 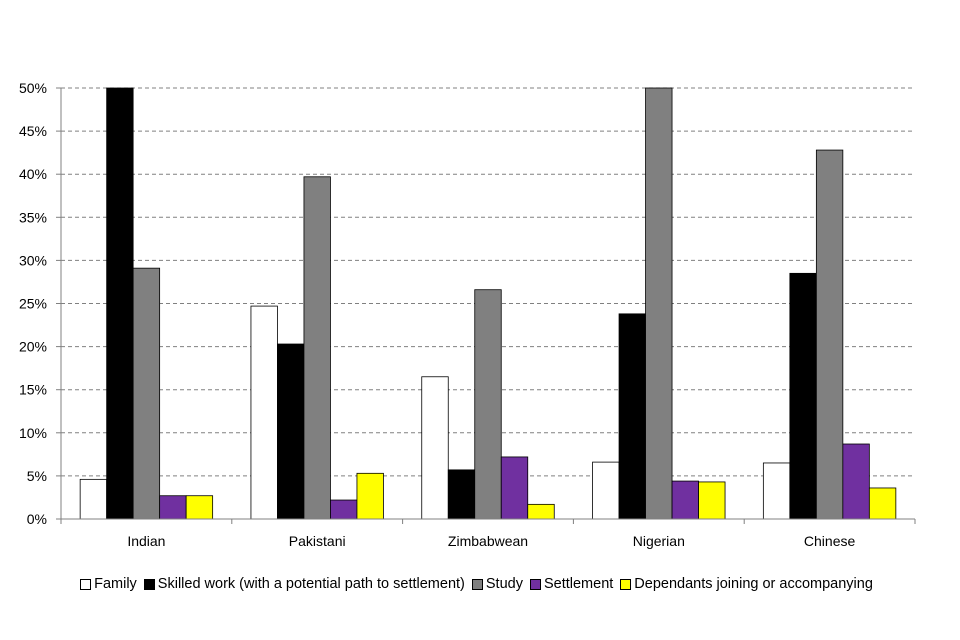 I want to click on legend-label: Study, so click(x=504, y=584).